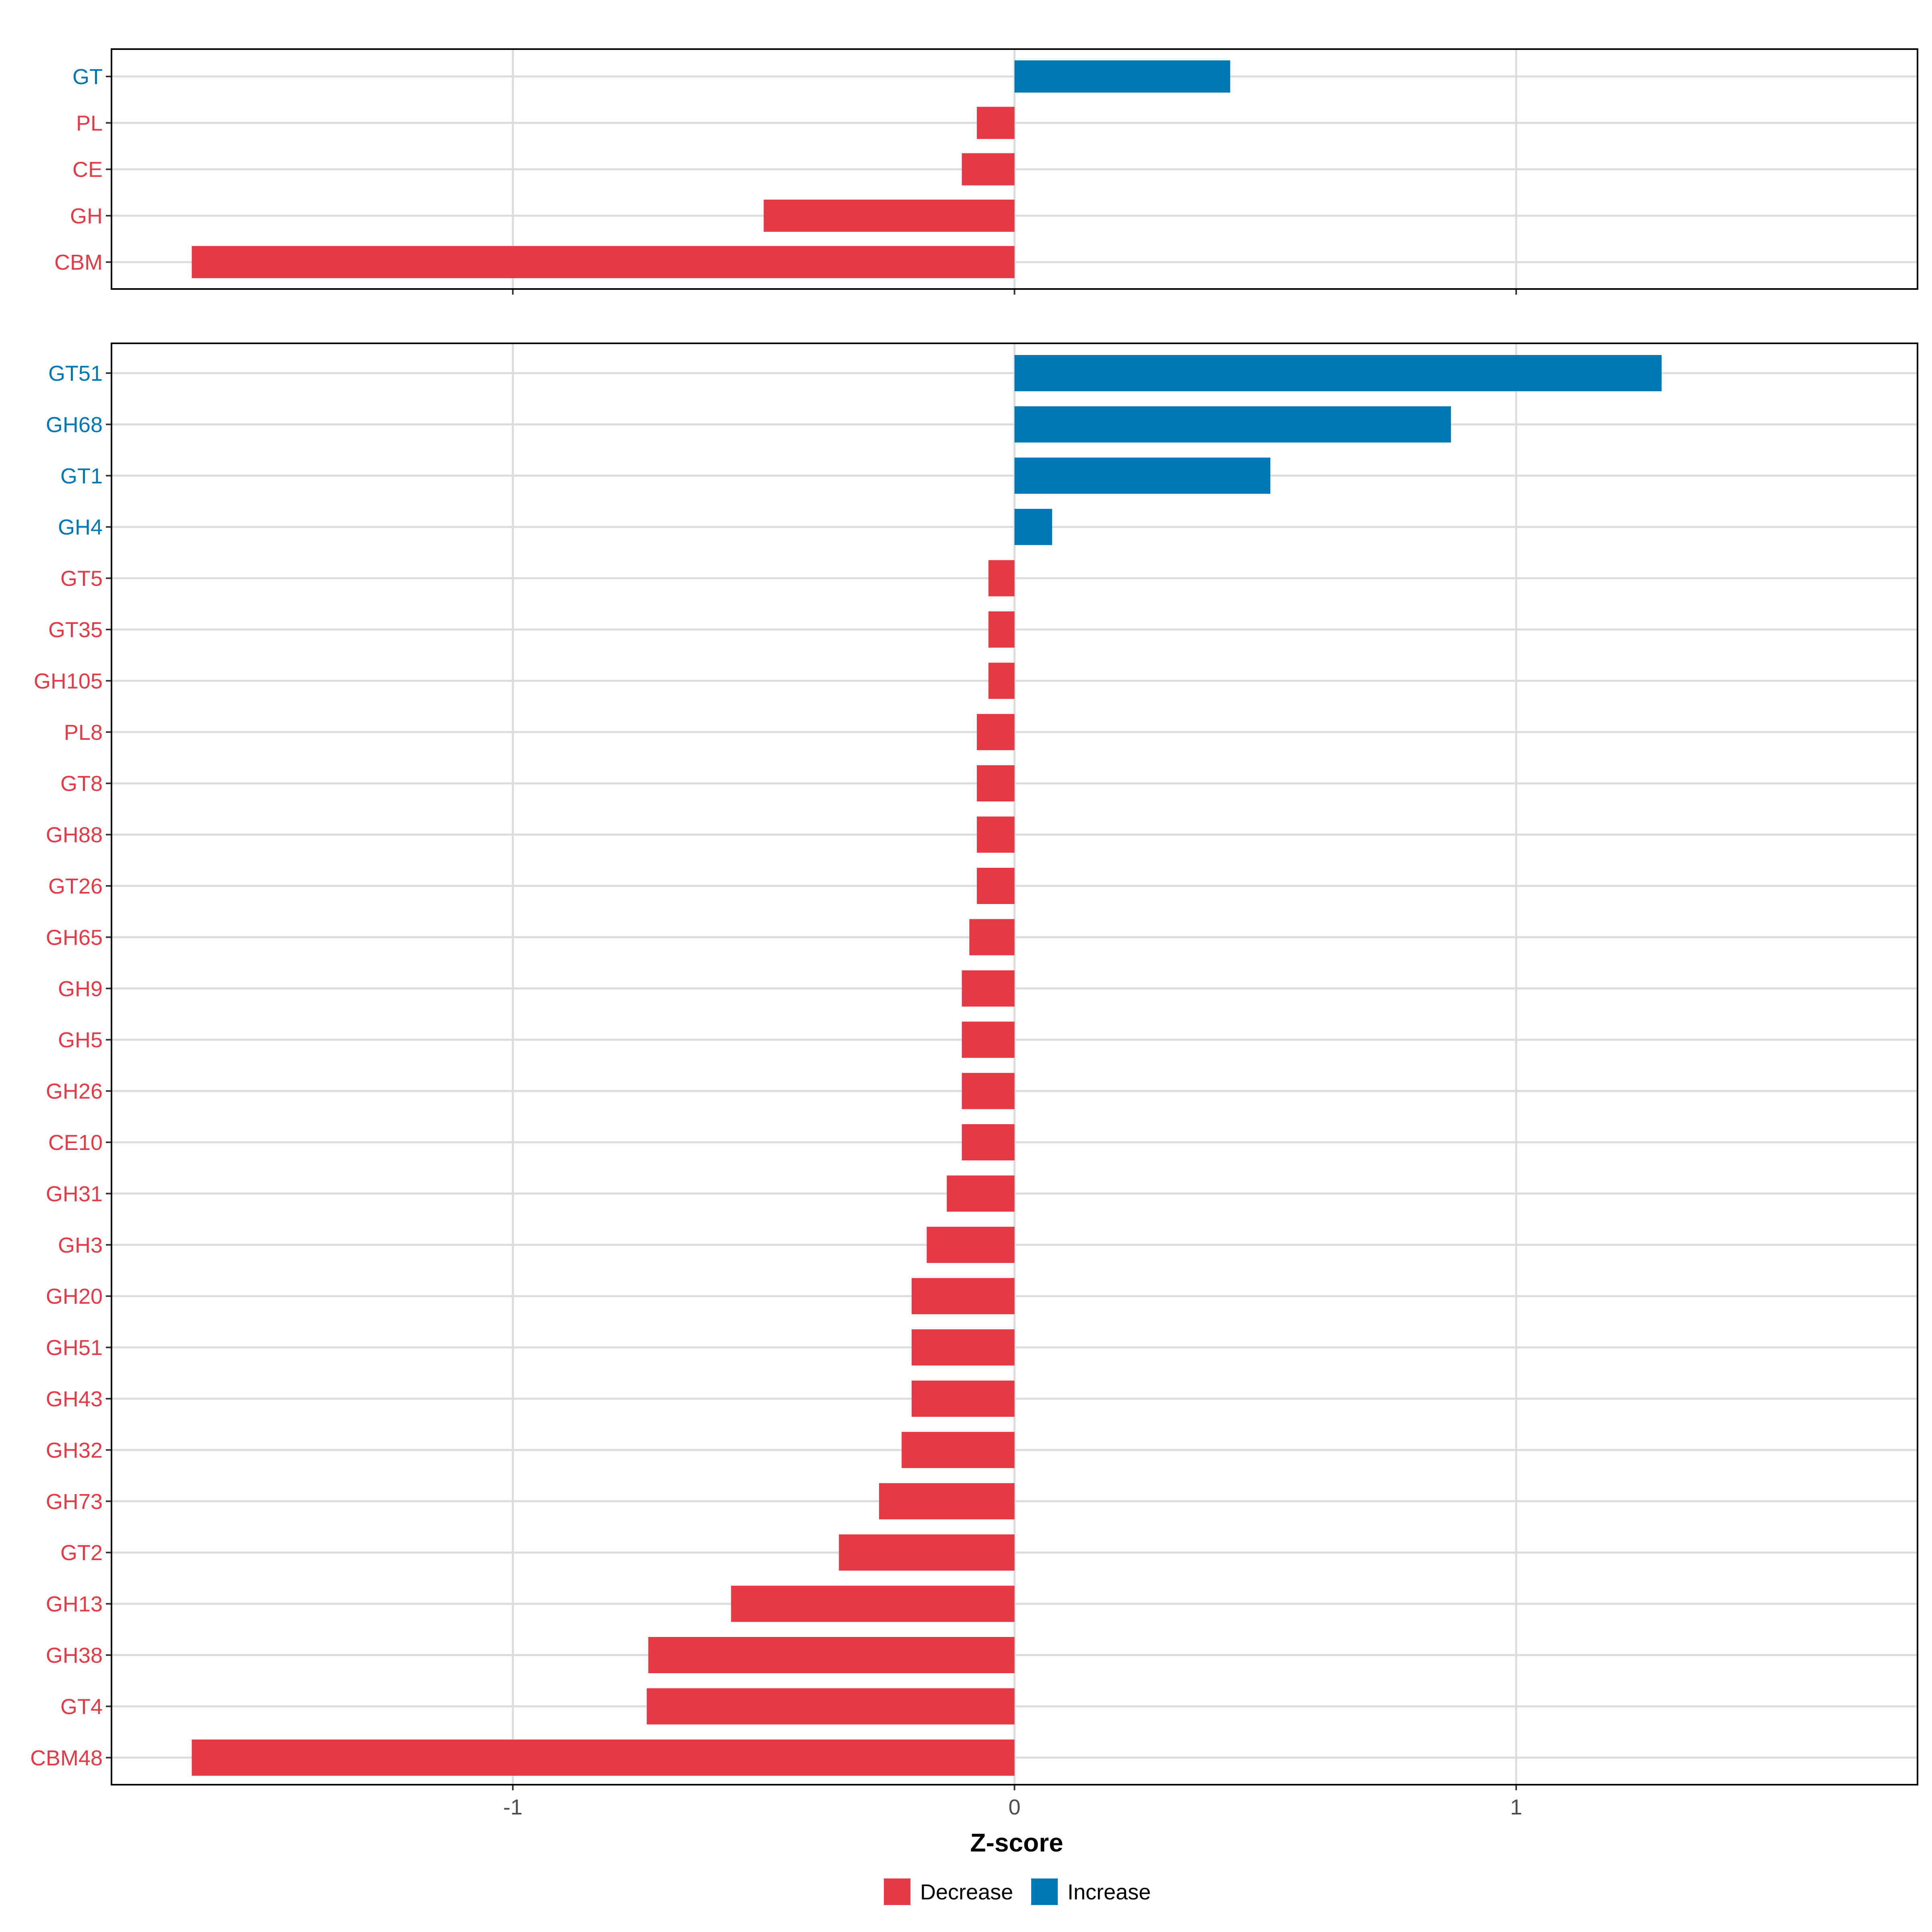 This screenshot has height=1932, width=1932. Describe the element at coordinates (996, 886) in the screenshot. I see `bar-gt26` at that location.